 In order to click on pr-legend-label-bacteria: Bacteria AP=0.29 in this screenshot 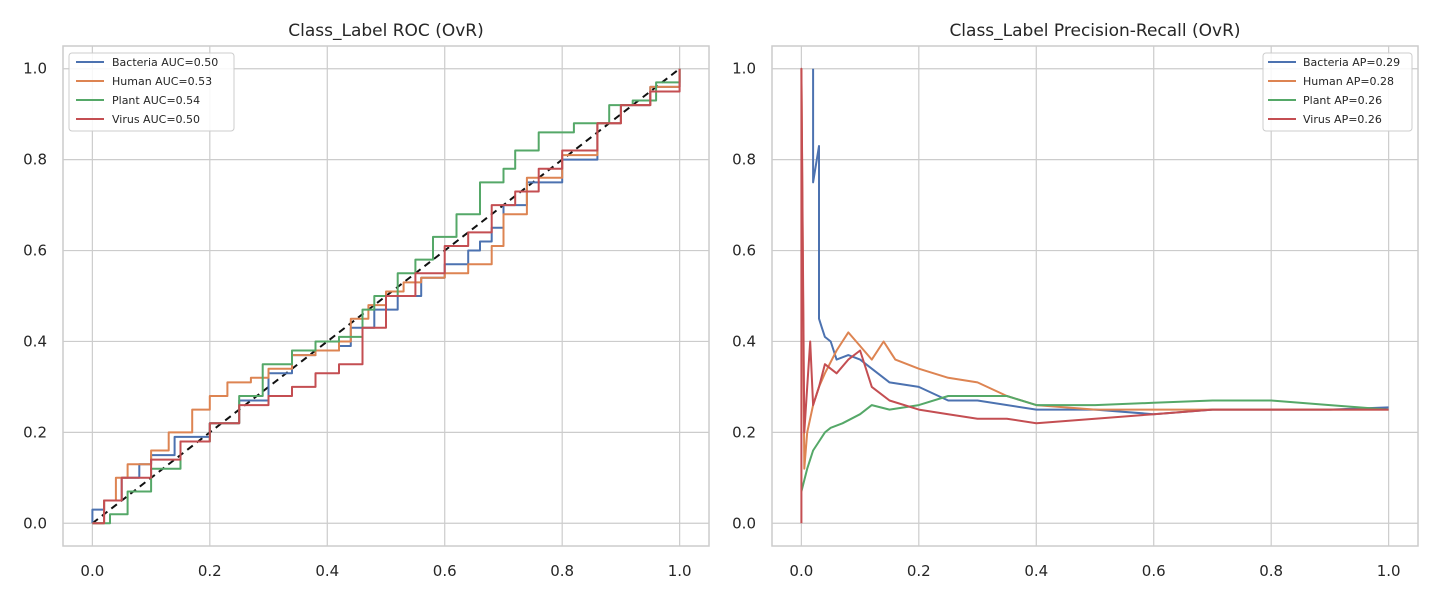, I will do `click(1351, 62)`.